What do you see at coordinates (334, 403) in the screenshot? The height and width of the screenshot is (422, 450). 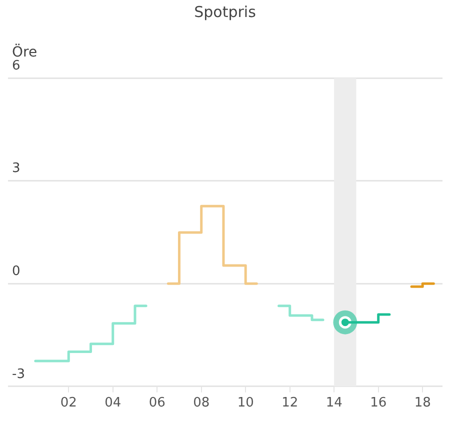 I see `x-tick-label: 14` at bounding box center [334, 403].